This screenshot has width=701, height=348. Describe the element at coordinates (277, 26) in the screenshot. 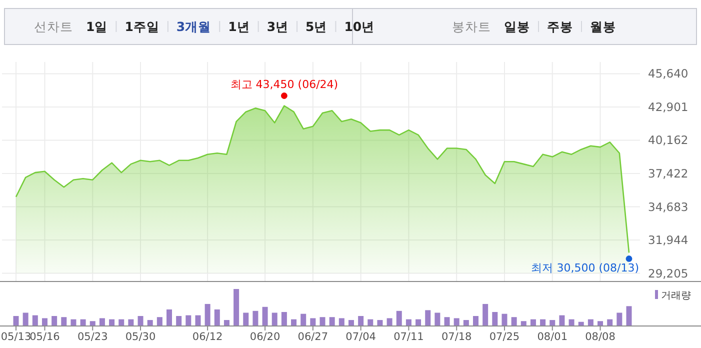

I see `text: 3년` at that location.